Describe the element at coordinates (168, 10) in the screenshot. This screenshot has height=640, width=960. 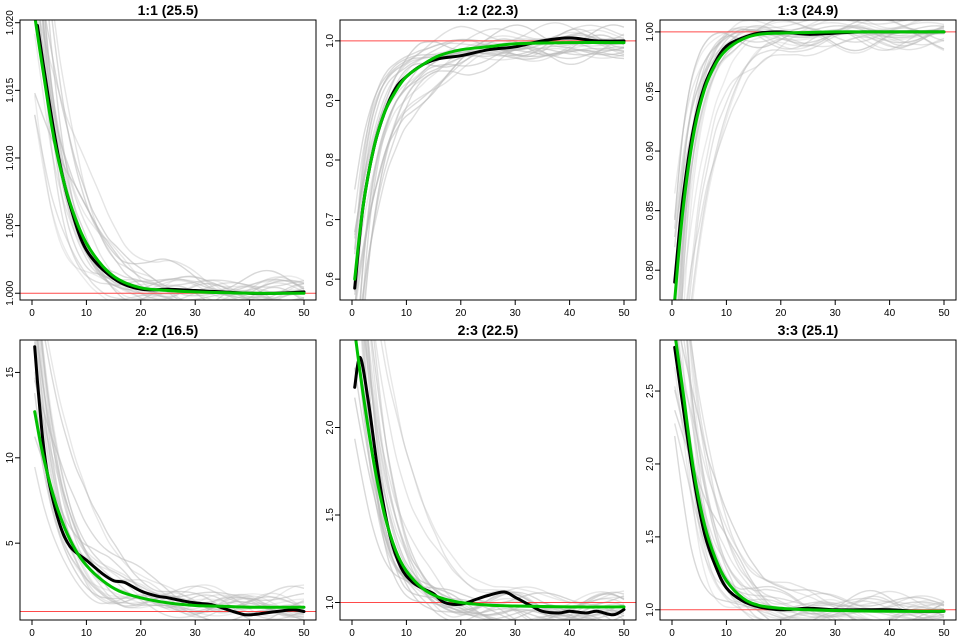
I see `panel-1-title: 1:1 (25.5)` at that location.